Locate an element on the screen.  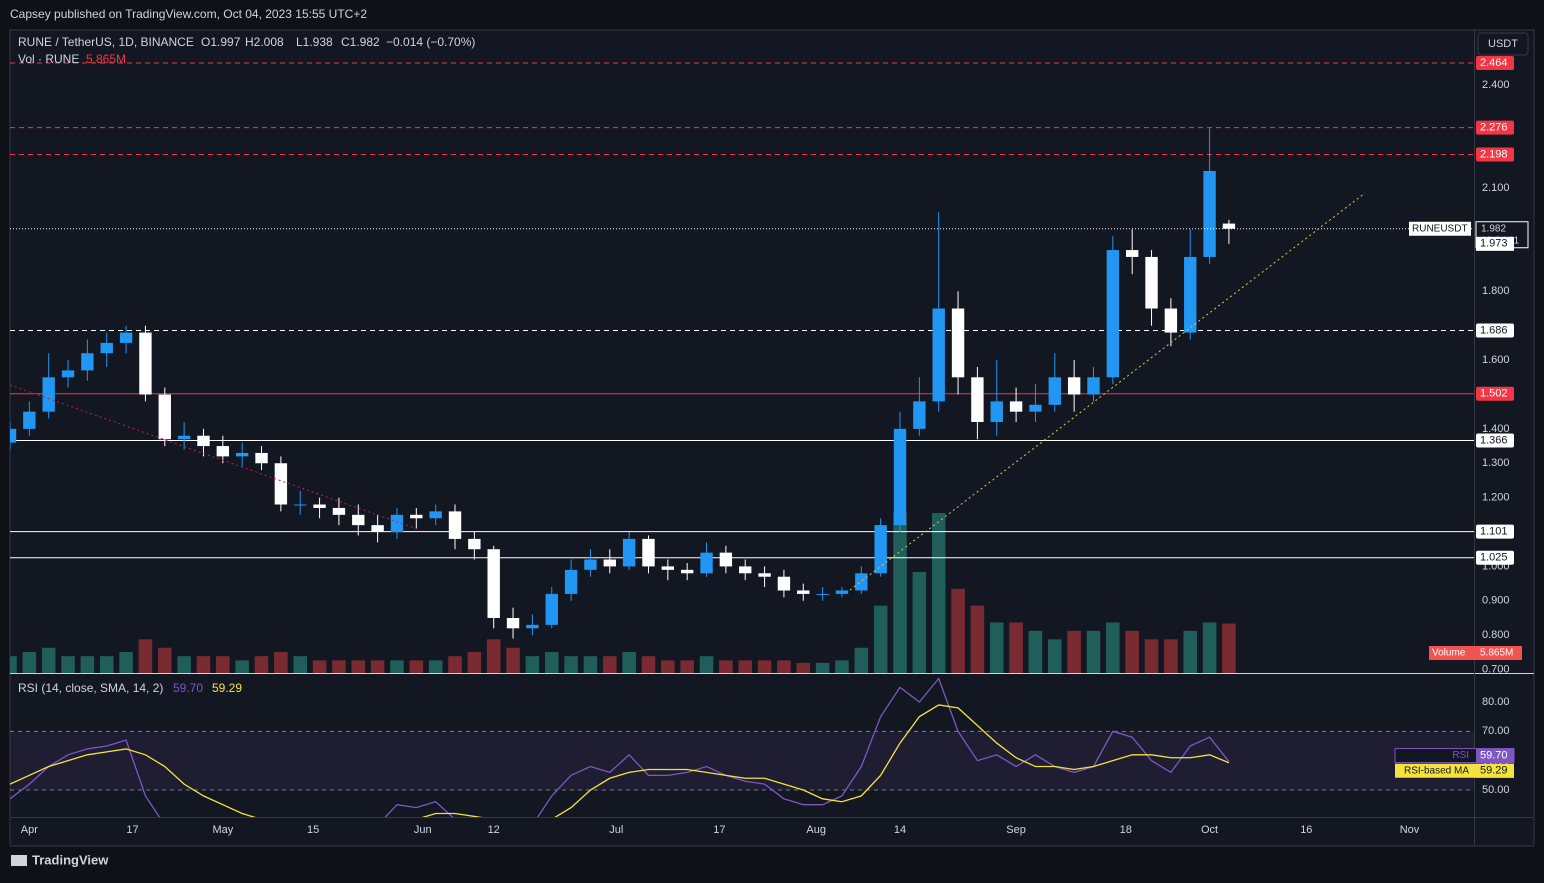
rsi-marker-value: 59.29 is located at coordinates (1494, 771).